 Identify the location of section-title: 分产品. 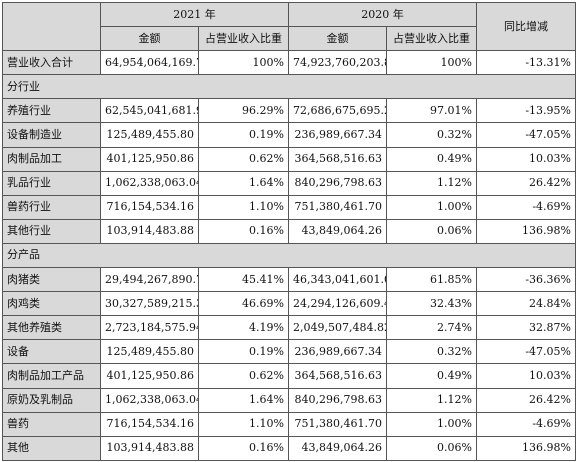
(289, 255).